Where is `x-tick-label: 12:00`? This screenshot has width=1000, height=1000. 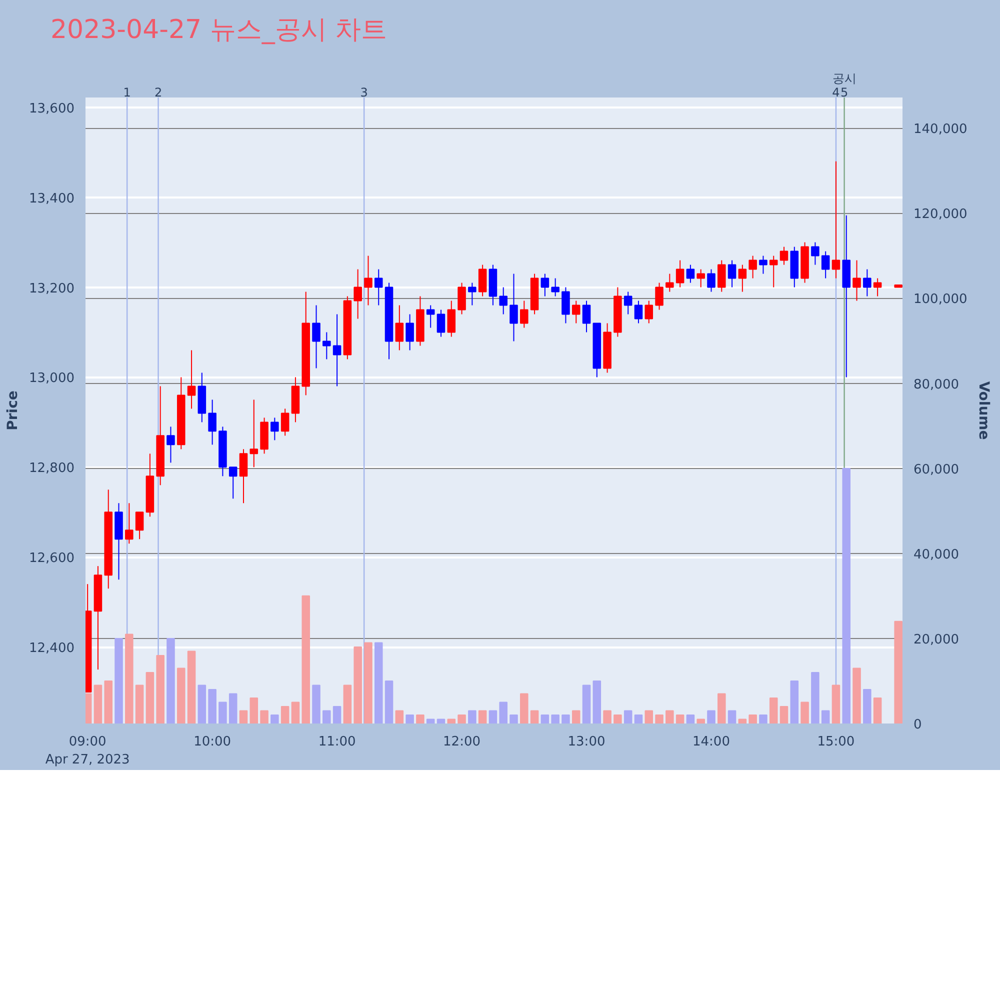 x-tick-label: 12:00 is located at coordinates (462, 742).